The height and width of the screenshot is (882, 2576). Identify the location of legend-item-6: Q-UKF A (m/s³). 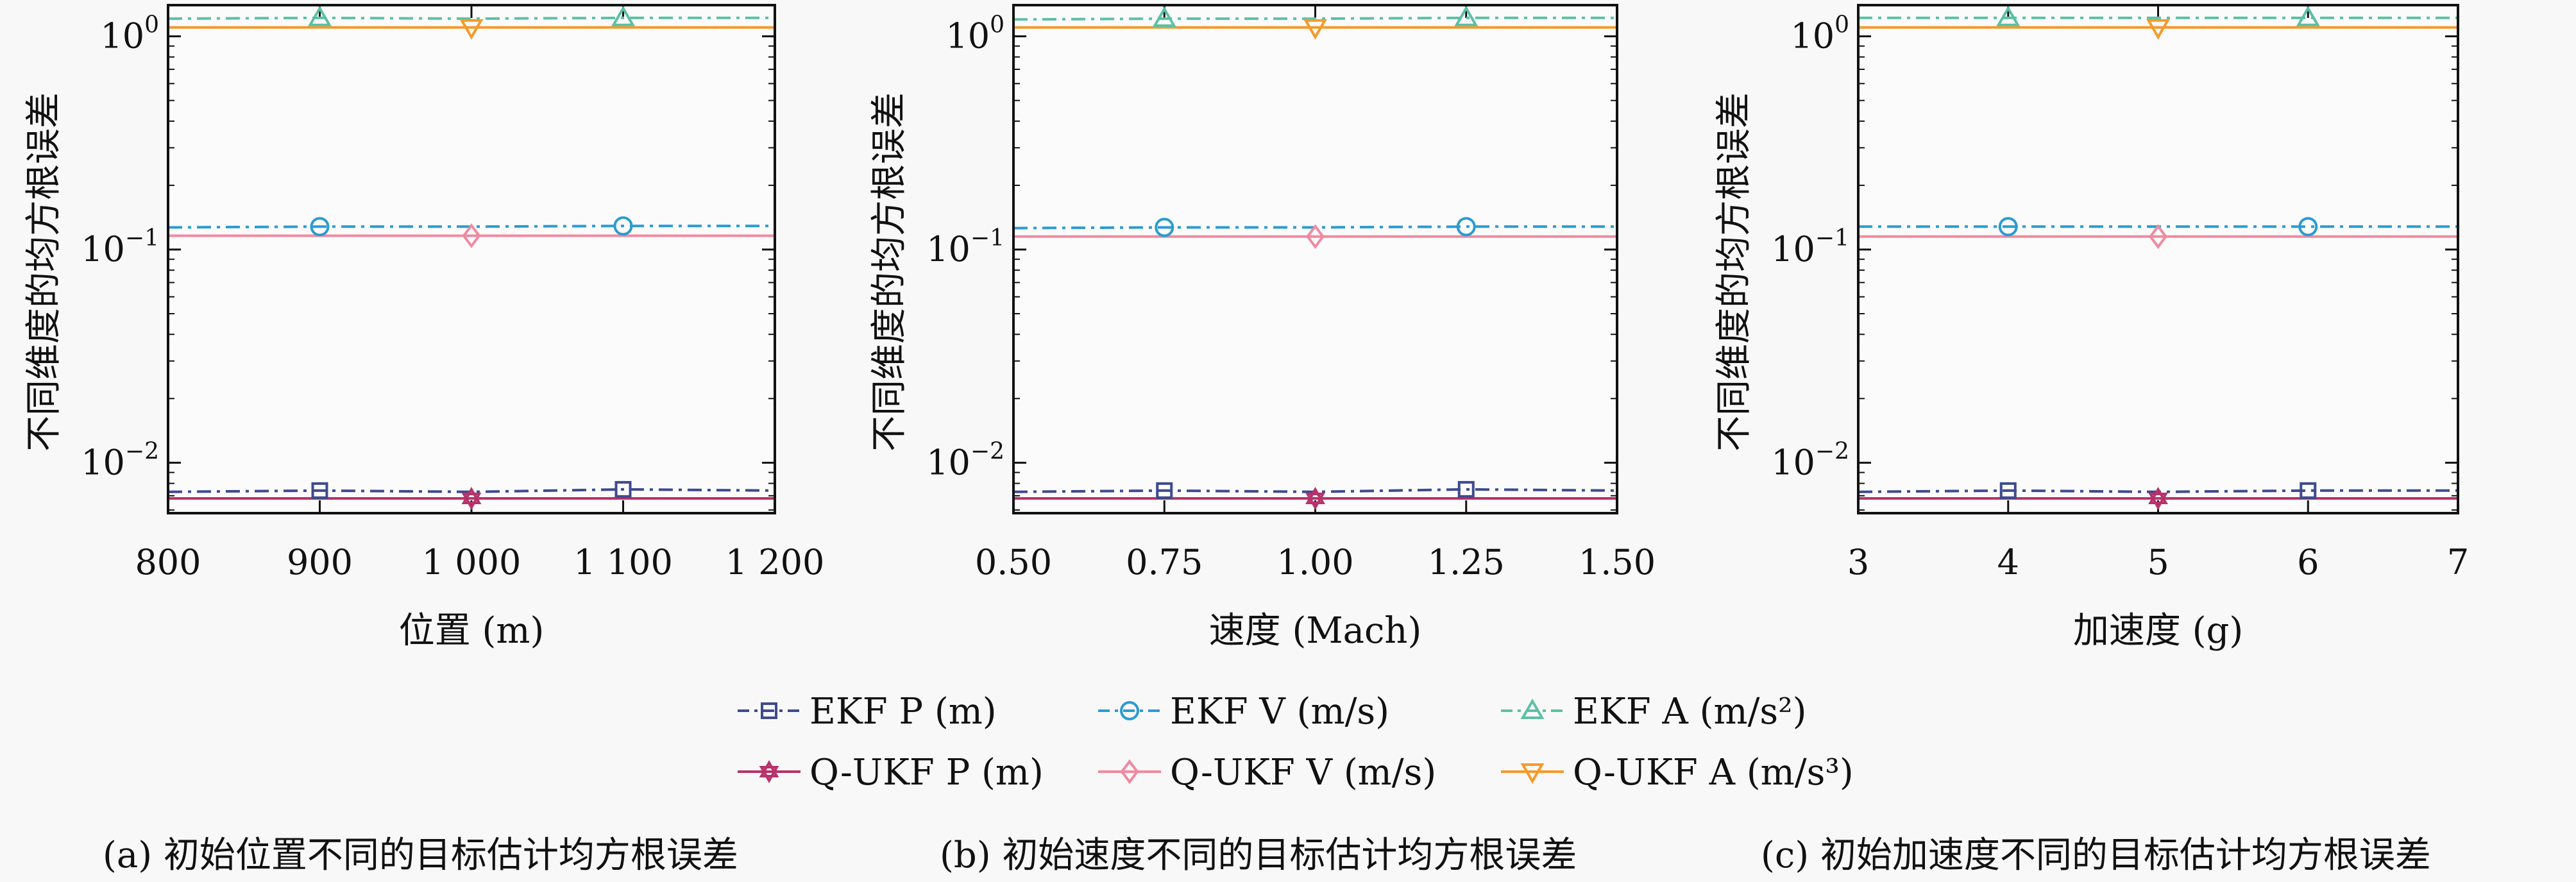
(1677, 772).